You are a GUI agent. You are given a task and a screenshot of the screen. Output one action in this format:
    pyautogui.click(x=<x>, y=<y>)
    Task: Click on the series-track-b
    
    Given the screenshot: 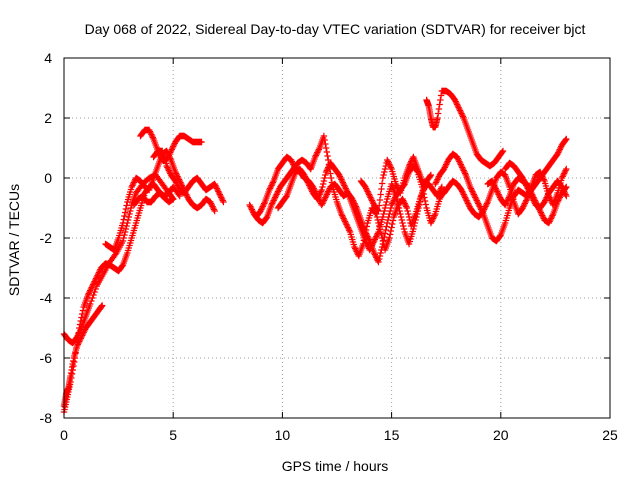 What is the action you would take?
    pyautogui.click(x=118, y=298)
    